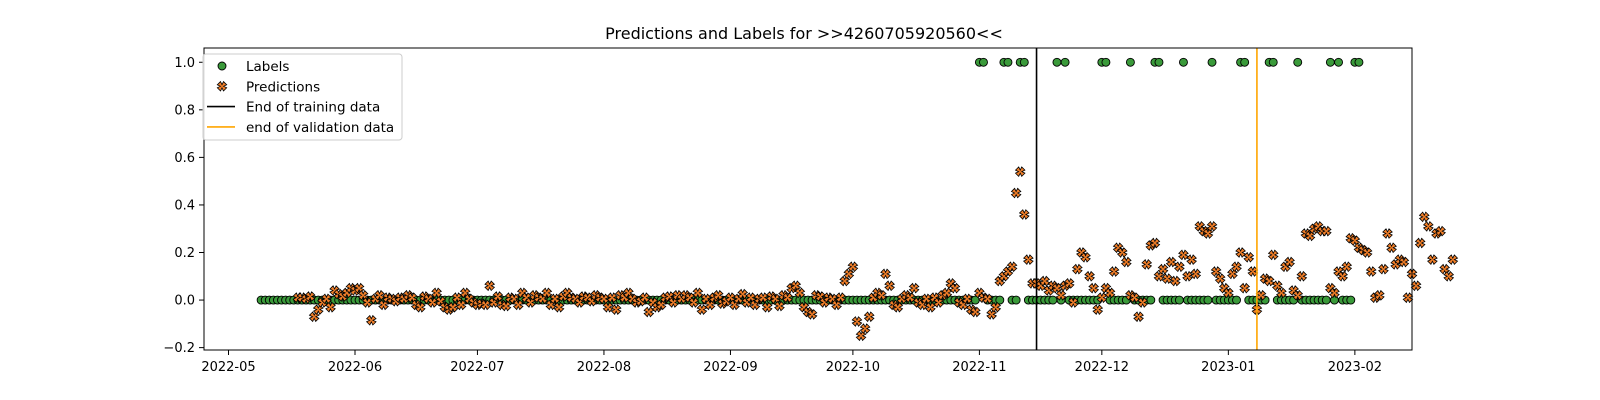  Describe the element at coordinates (477, 367) in the screenshot. I see `x-tick-label: 2022-07` at that location.